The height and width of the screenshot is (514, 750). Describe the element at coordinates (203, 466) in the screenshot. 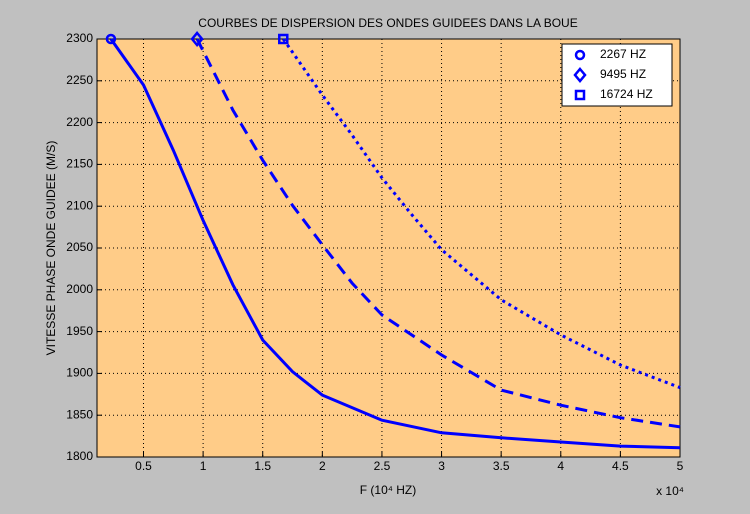

I see `x-tick-label: 1` at that location.